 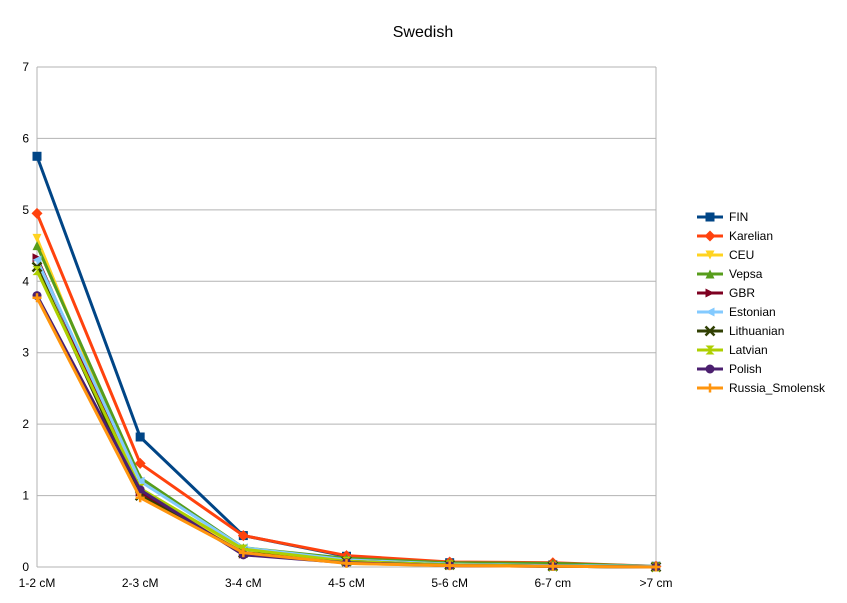 What do you see at coordinates (777, 388) in the screenshot?
I see `legend-label: Russia_Smolensk` at bounding box center [777, 388].